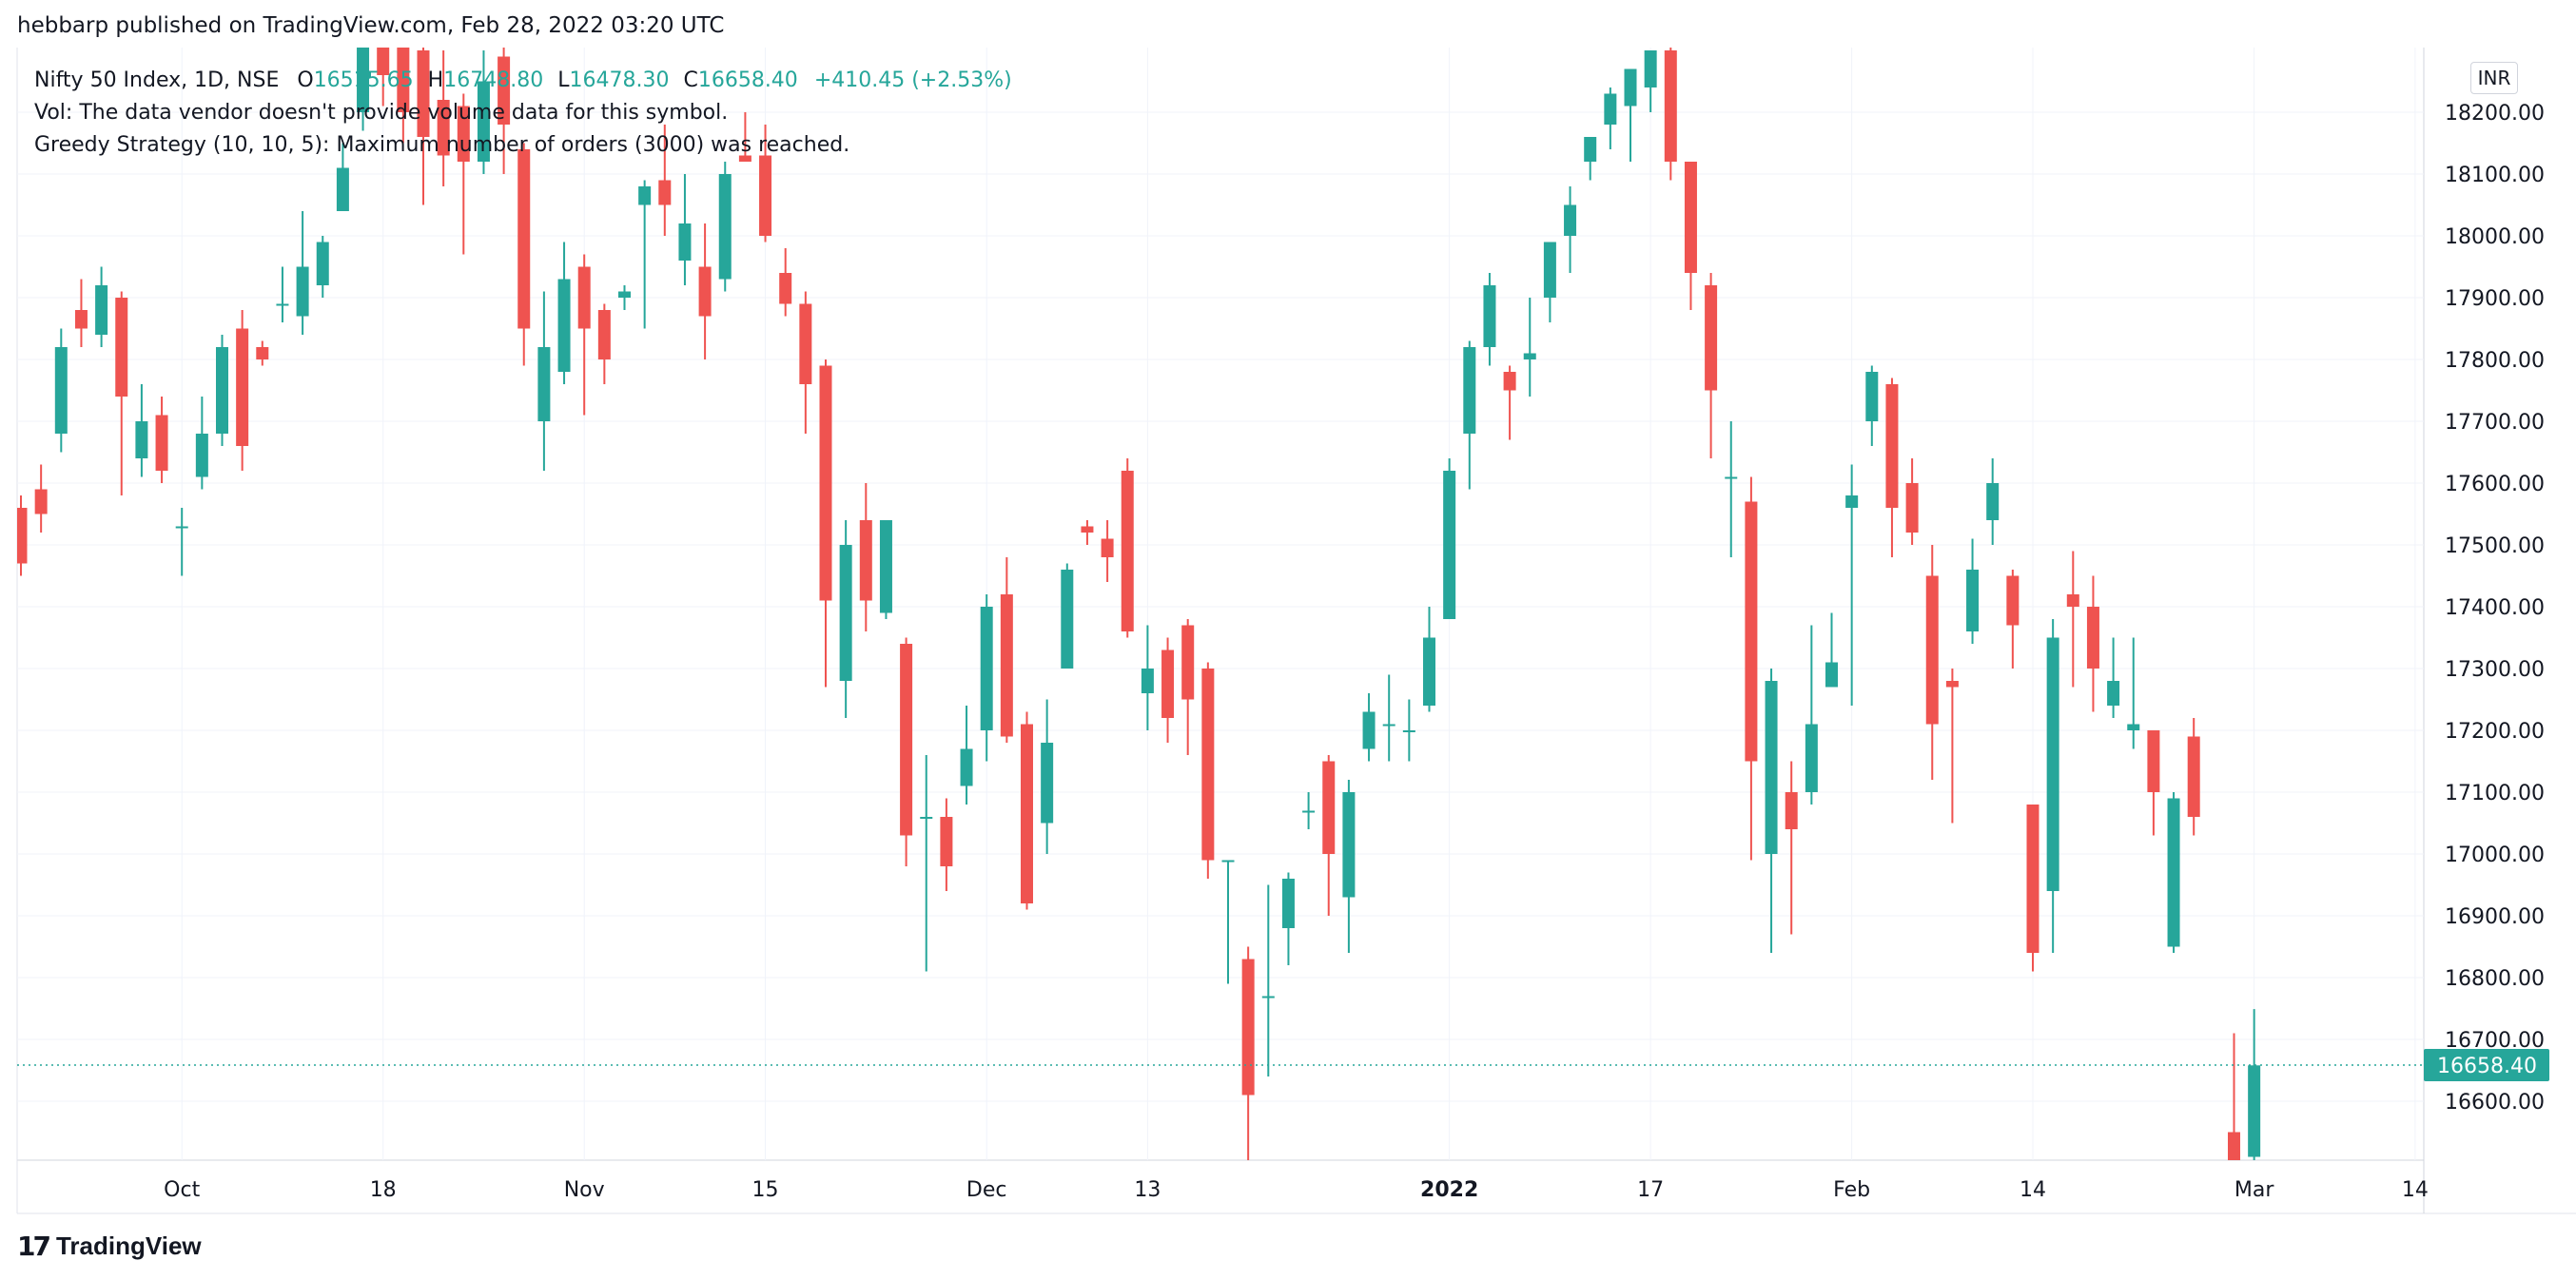 The image size is (2576, 1280). I want to click on y-tick-label: 16900.00, so click(2495, 917).